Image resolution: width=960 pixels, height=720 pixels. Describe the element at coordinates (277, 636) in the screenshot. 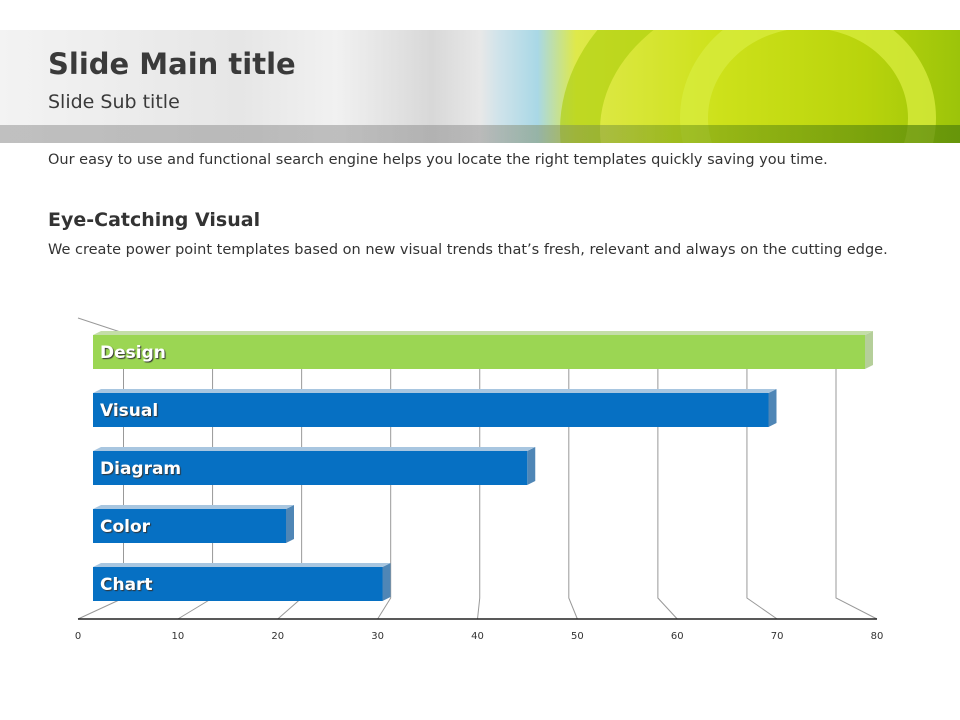

I see `x-tick-label: 20` at that location.